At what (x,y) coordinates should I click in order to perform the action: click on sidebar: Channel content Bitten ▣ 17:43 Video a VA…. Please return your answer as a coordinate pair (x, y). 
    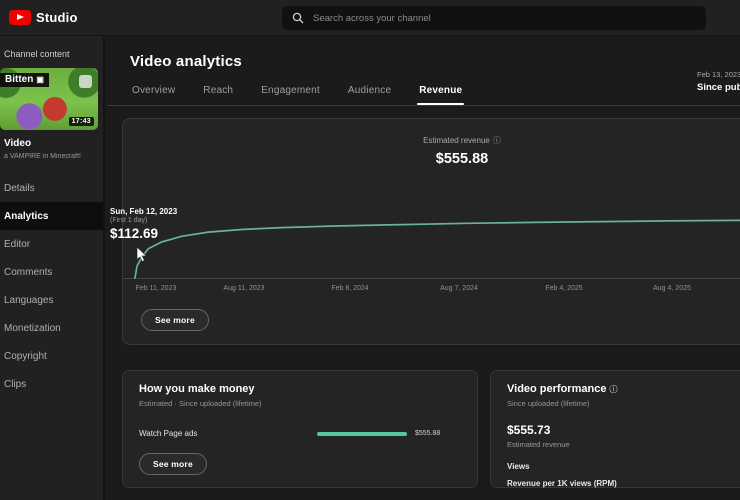
    Looking at the image, I should click on (52, 268).